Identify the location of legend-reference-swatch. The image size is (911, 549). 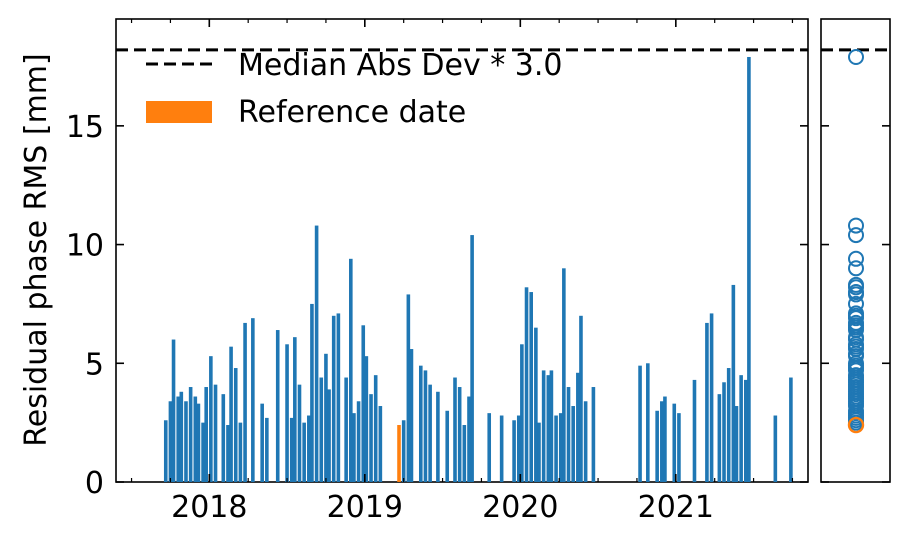
(179, 112).